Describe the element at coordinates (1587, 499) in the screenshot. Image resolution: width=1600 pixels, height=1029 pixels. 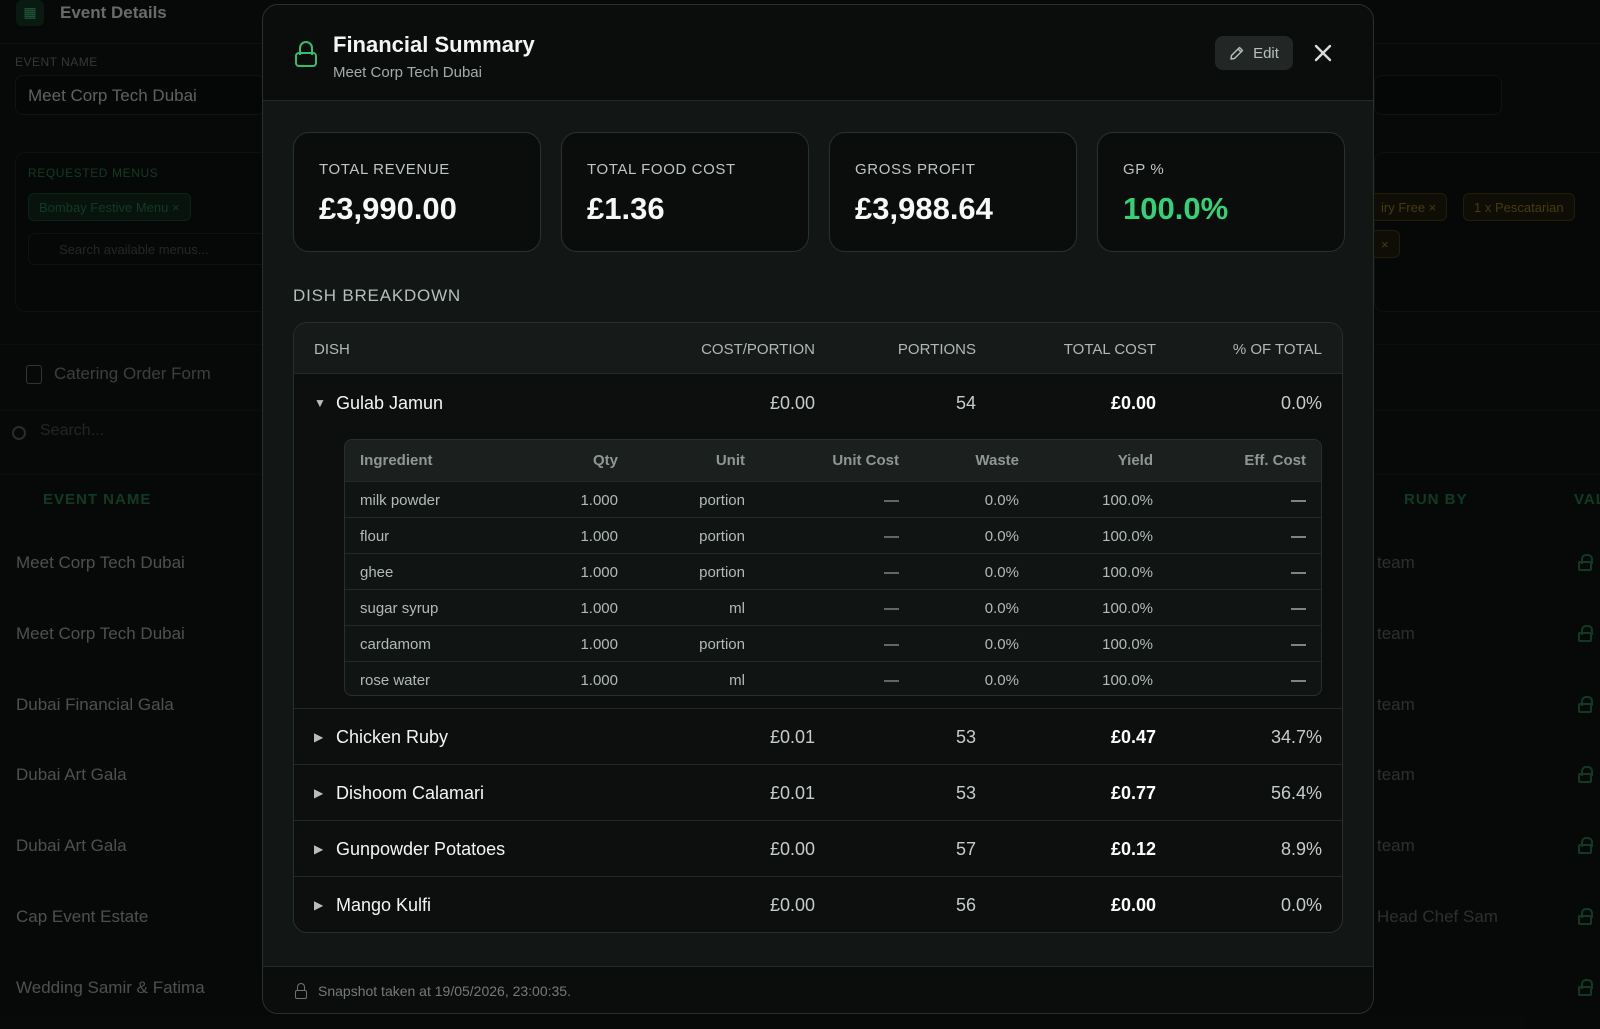
I see `bg-col-val: VAL` at that location.